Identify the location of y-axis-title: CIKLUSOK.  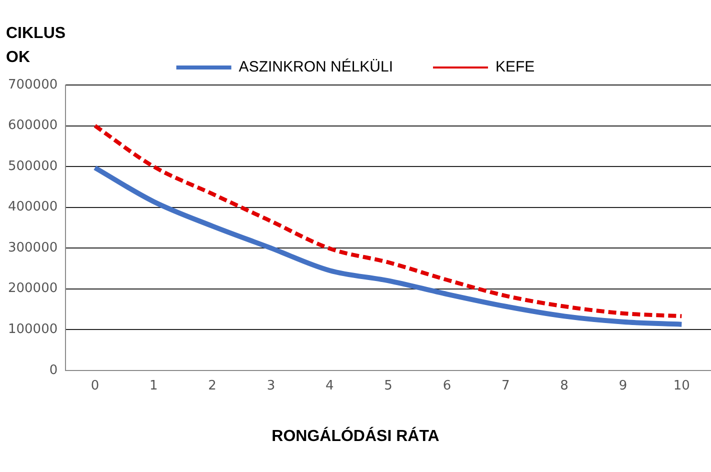
(36, 46).